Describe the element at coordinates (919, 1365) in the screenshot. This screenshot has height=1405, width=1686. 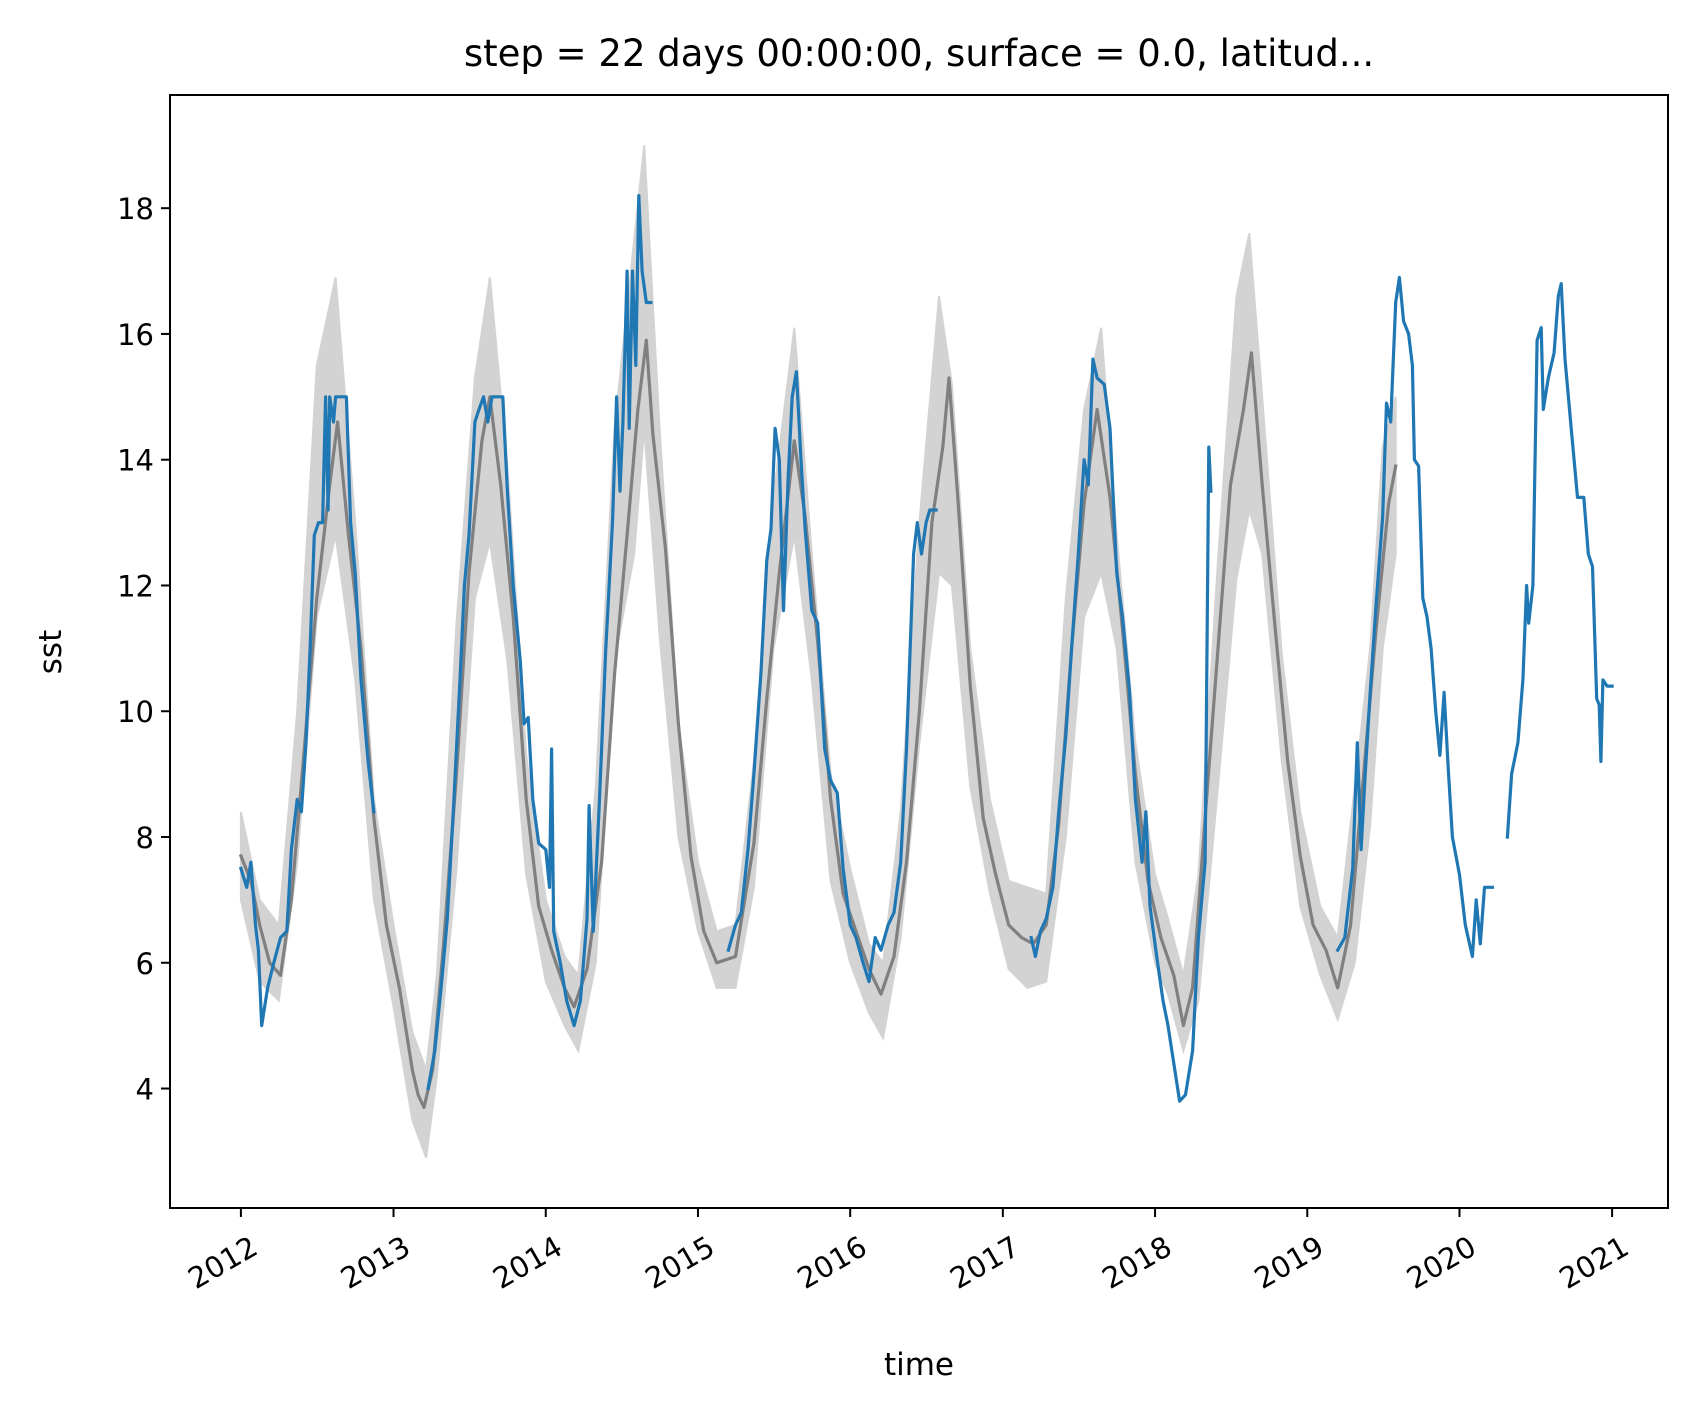
I see `x-axis-label: time` at that location.